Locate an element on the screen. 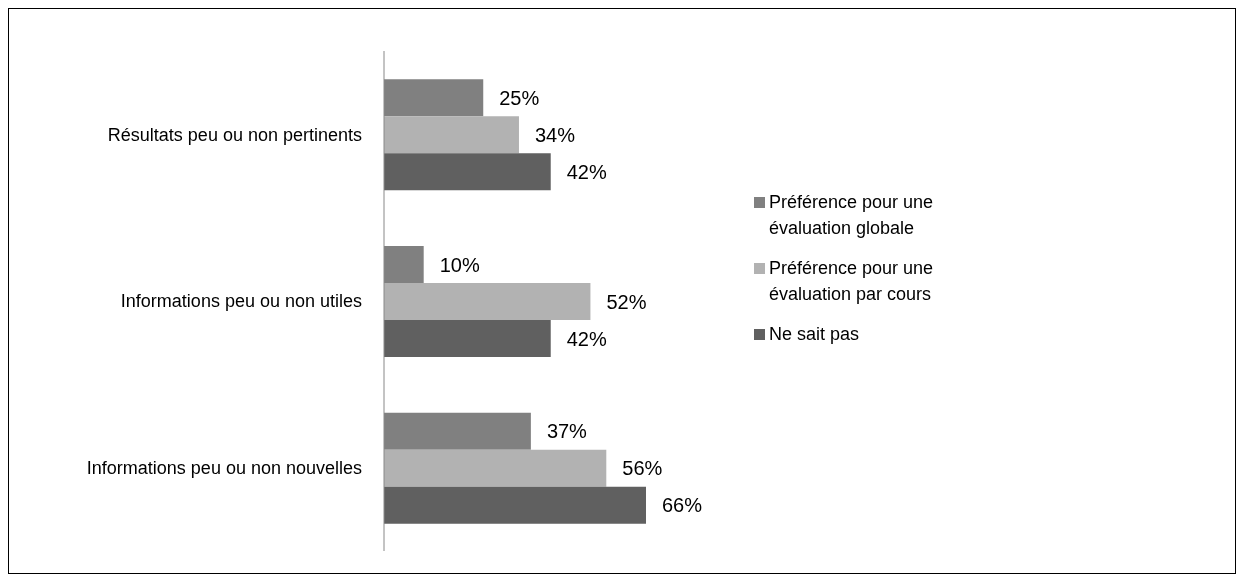 The height and width of the screenshot is (582, 1244). y-tick-label: Informations peu ou non nouvelles is located at coordinates (224, 468).